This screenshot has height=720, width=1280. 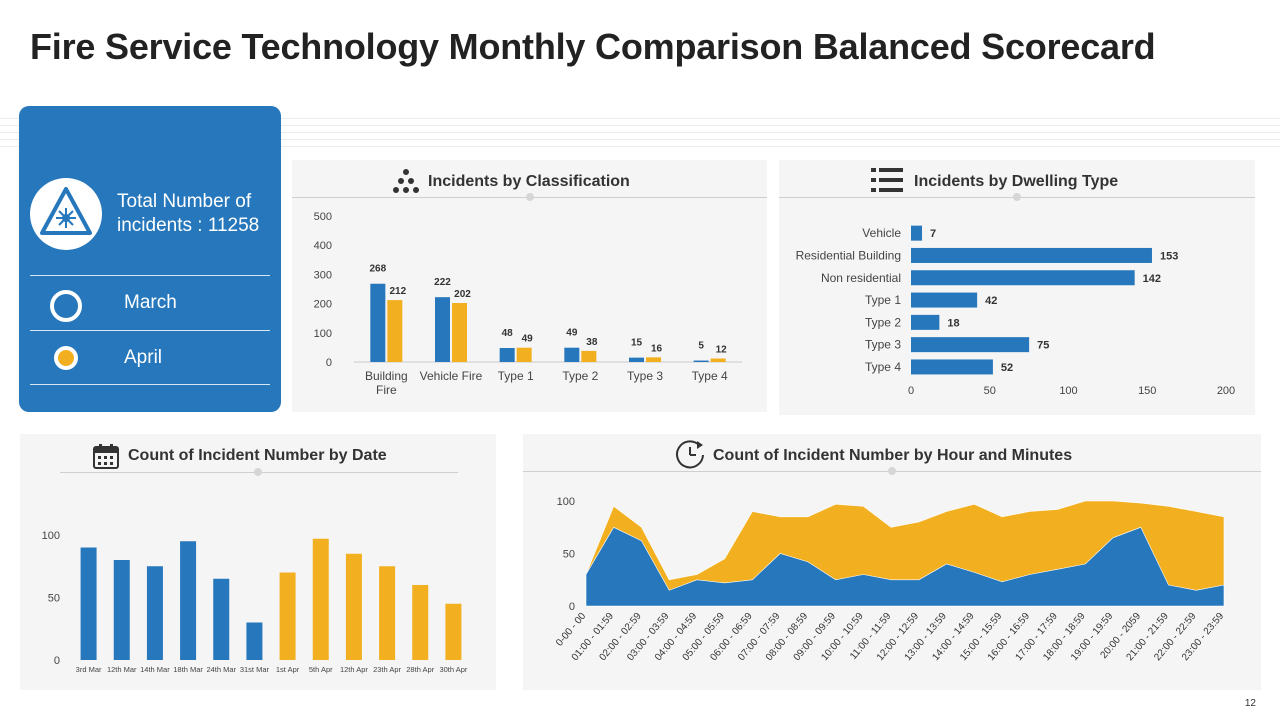 I want to click on x-tick-label: Building, so click(x=386, y=376).